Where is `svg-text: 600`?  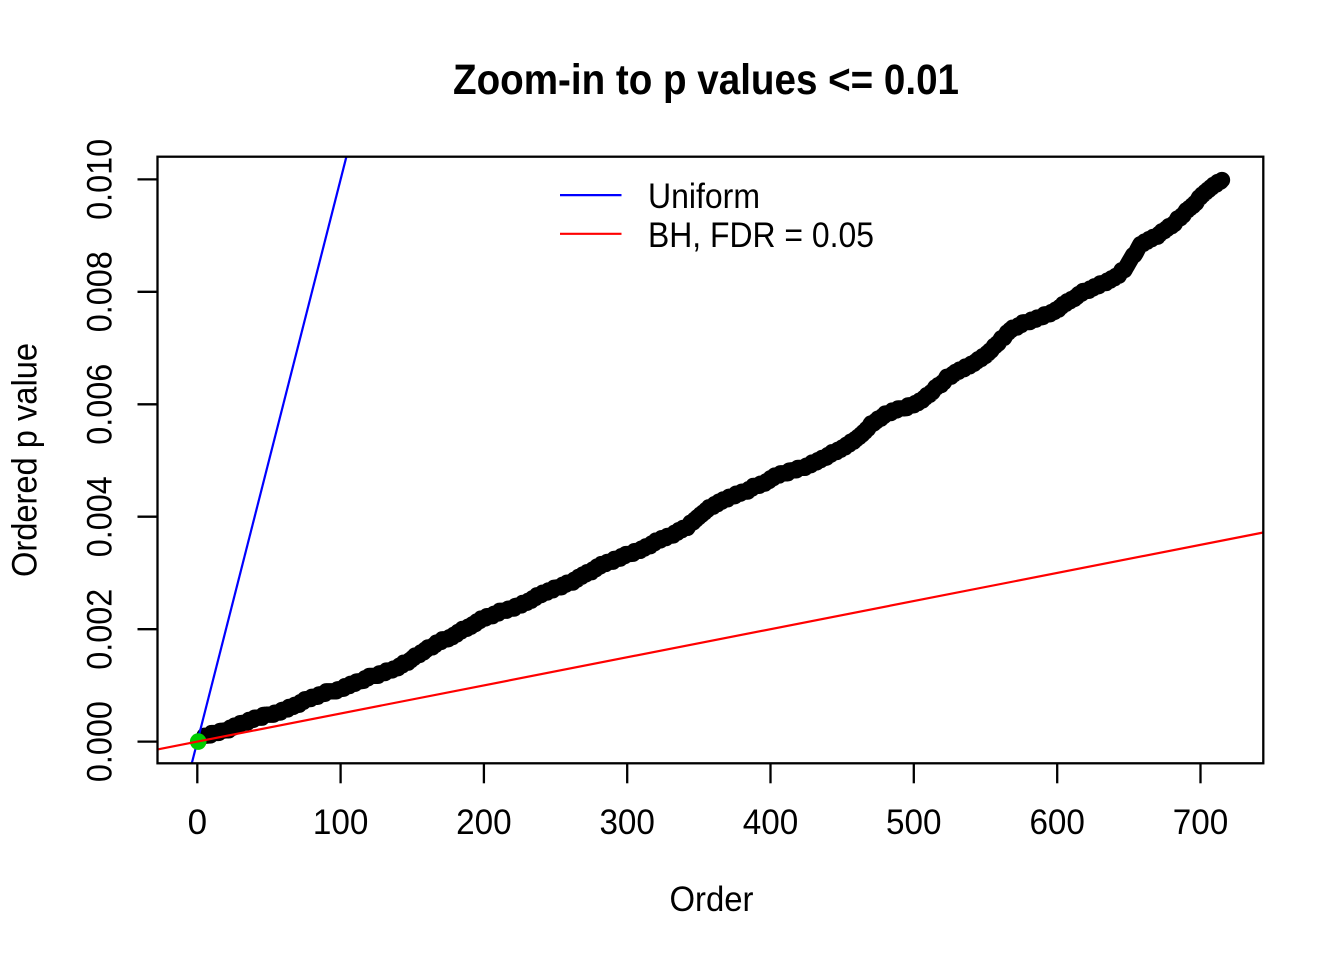 svg-text: 600 is located at coordinates (1057, 822).